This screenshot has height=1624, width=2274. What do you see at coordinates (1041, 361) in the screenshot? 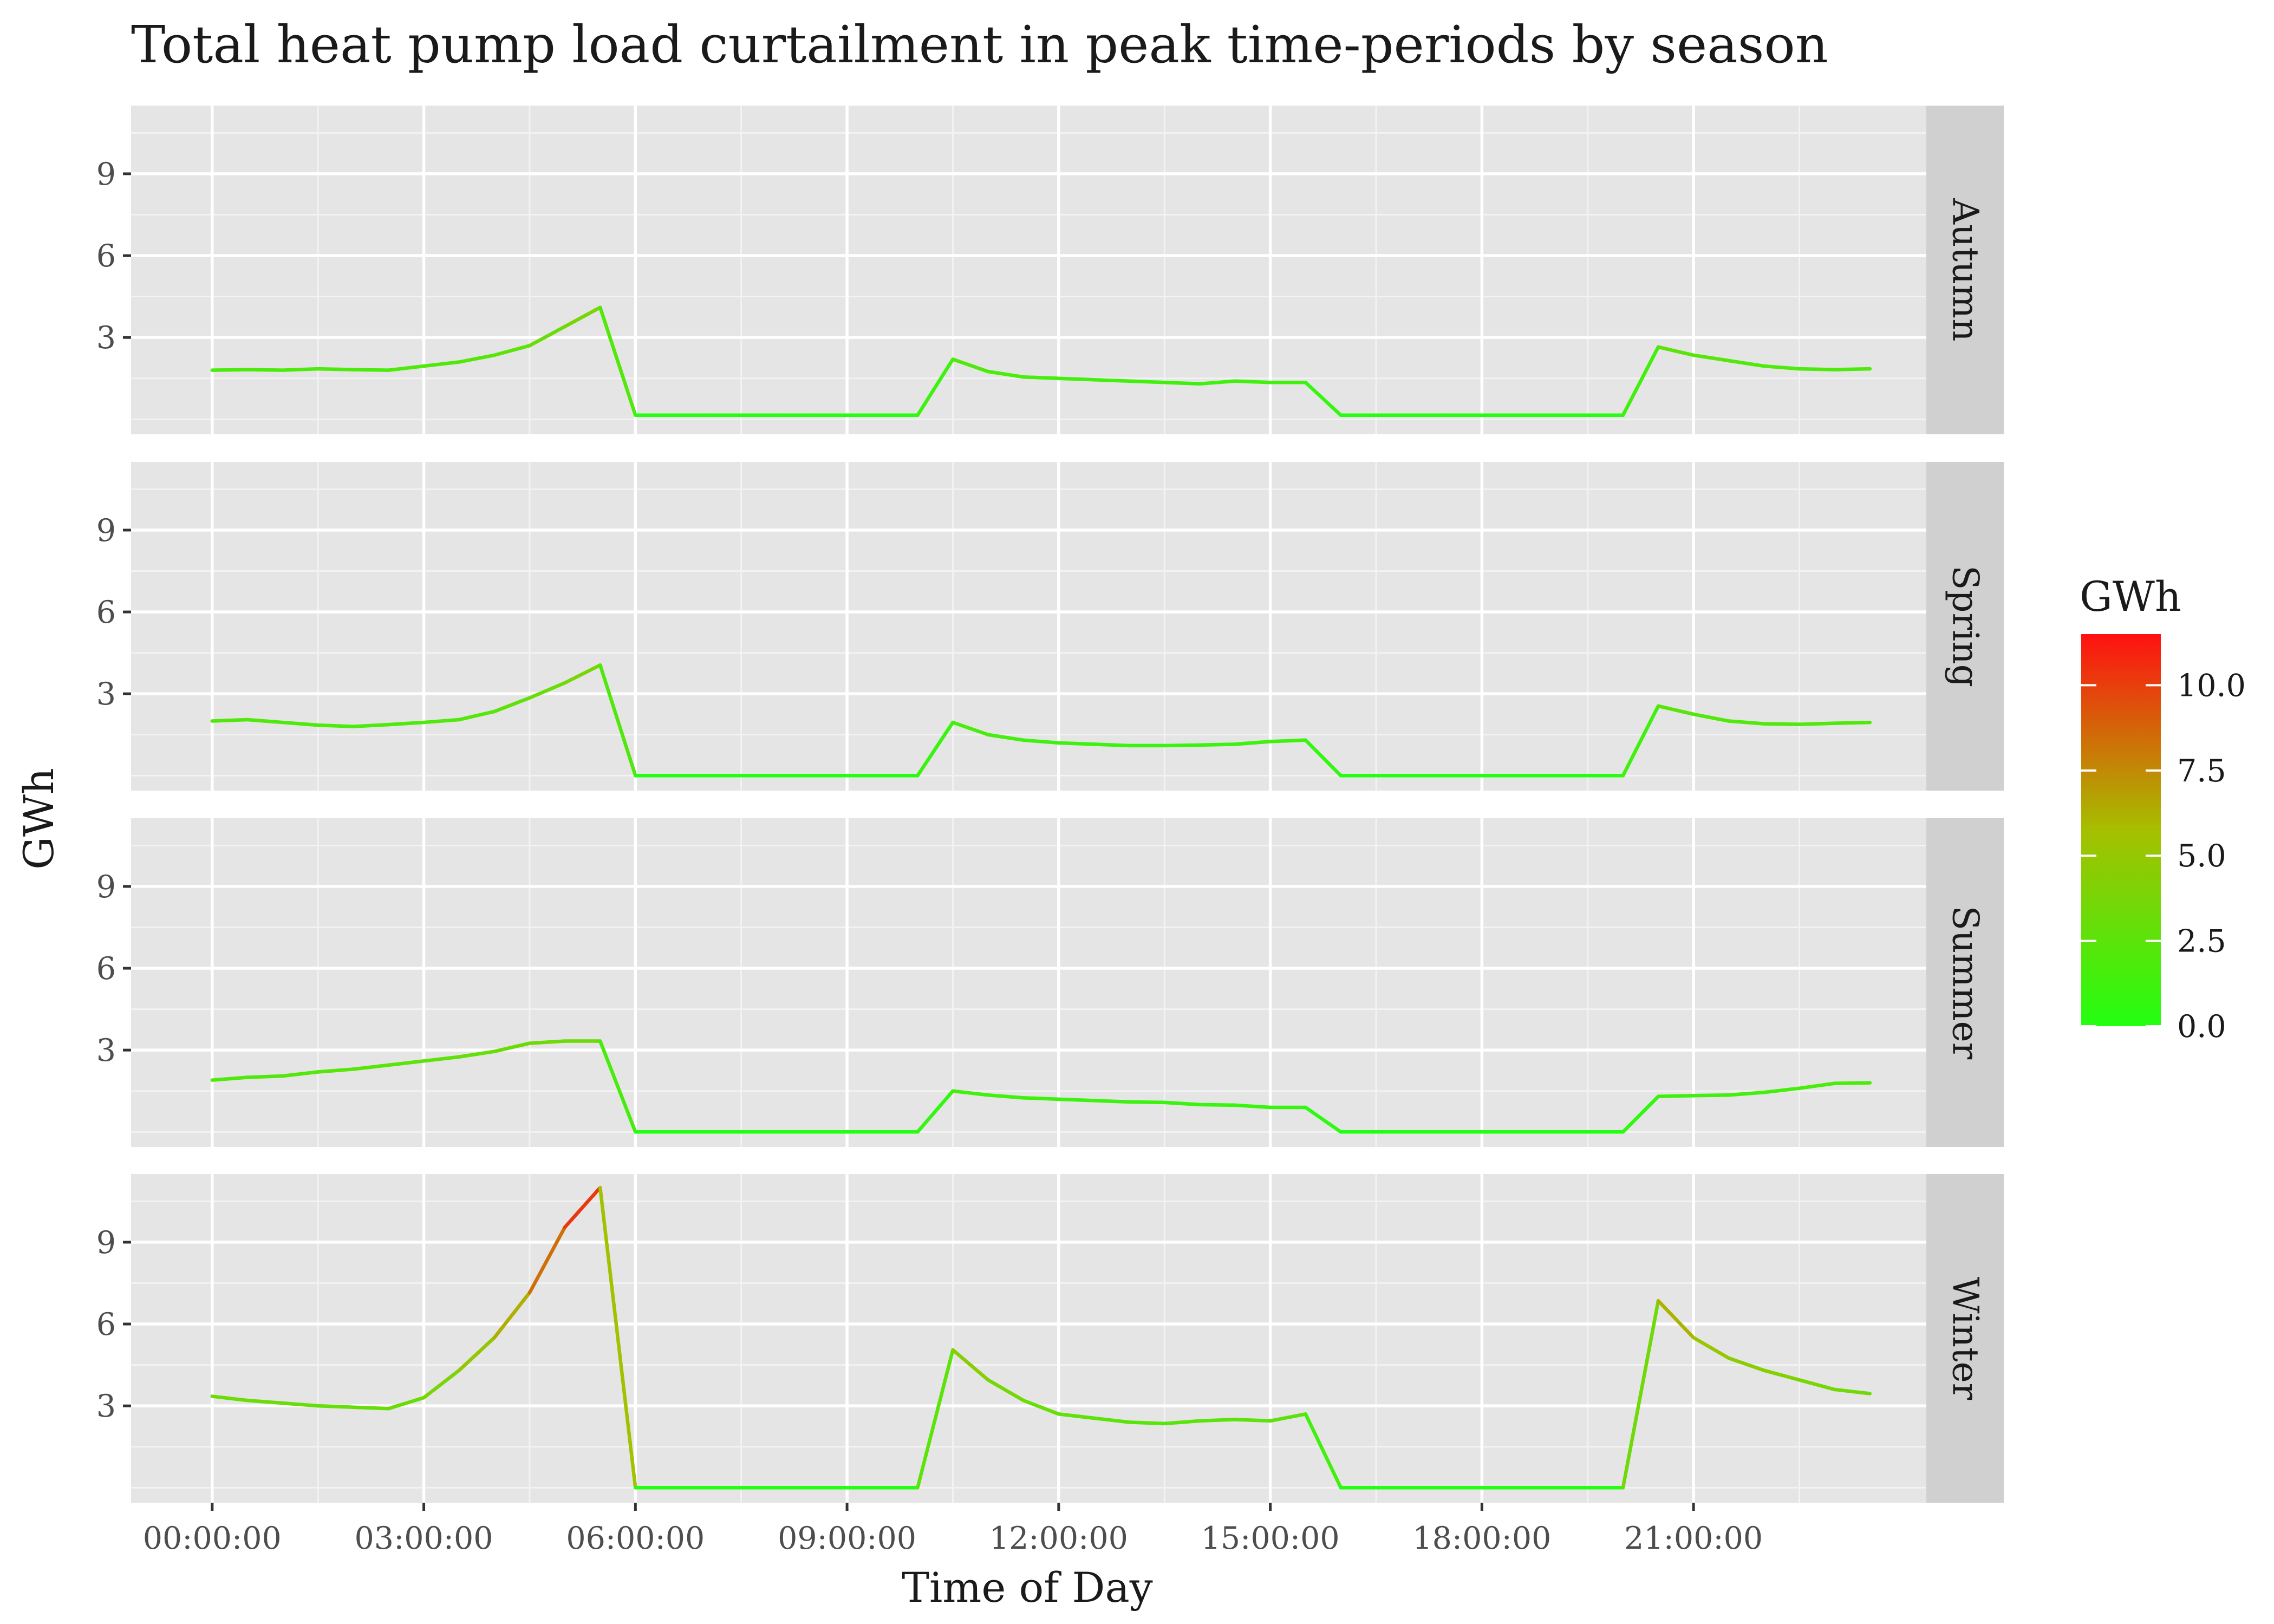
I see `series-line-autumn` at bounding box center [1041, 361].